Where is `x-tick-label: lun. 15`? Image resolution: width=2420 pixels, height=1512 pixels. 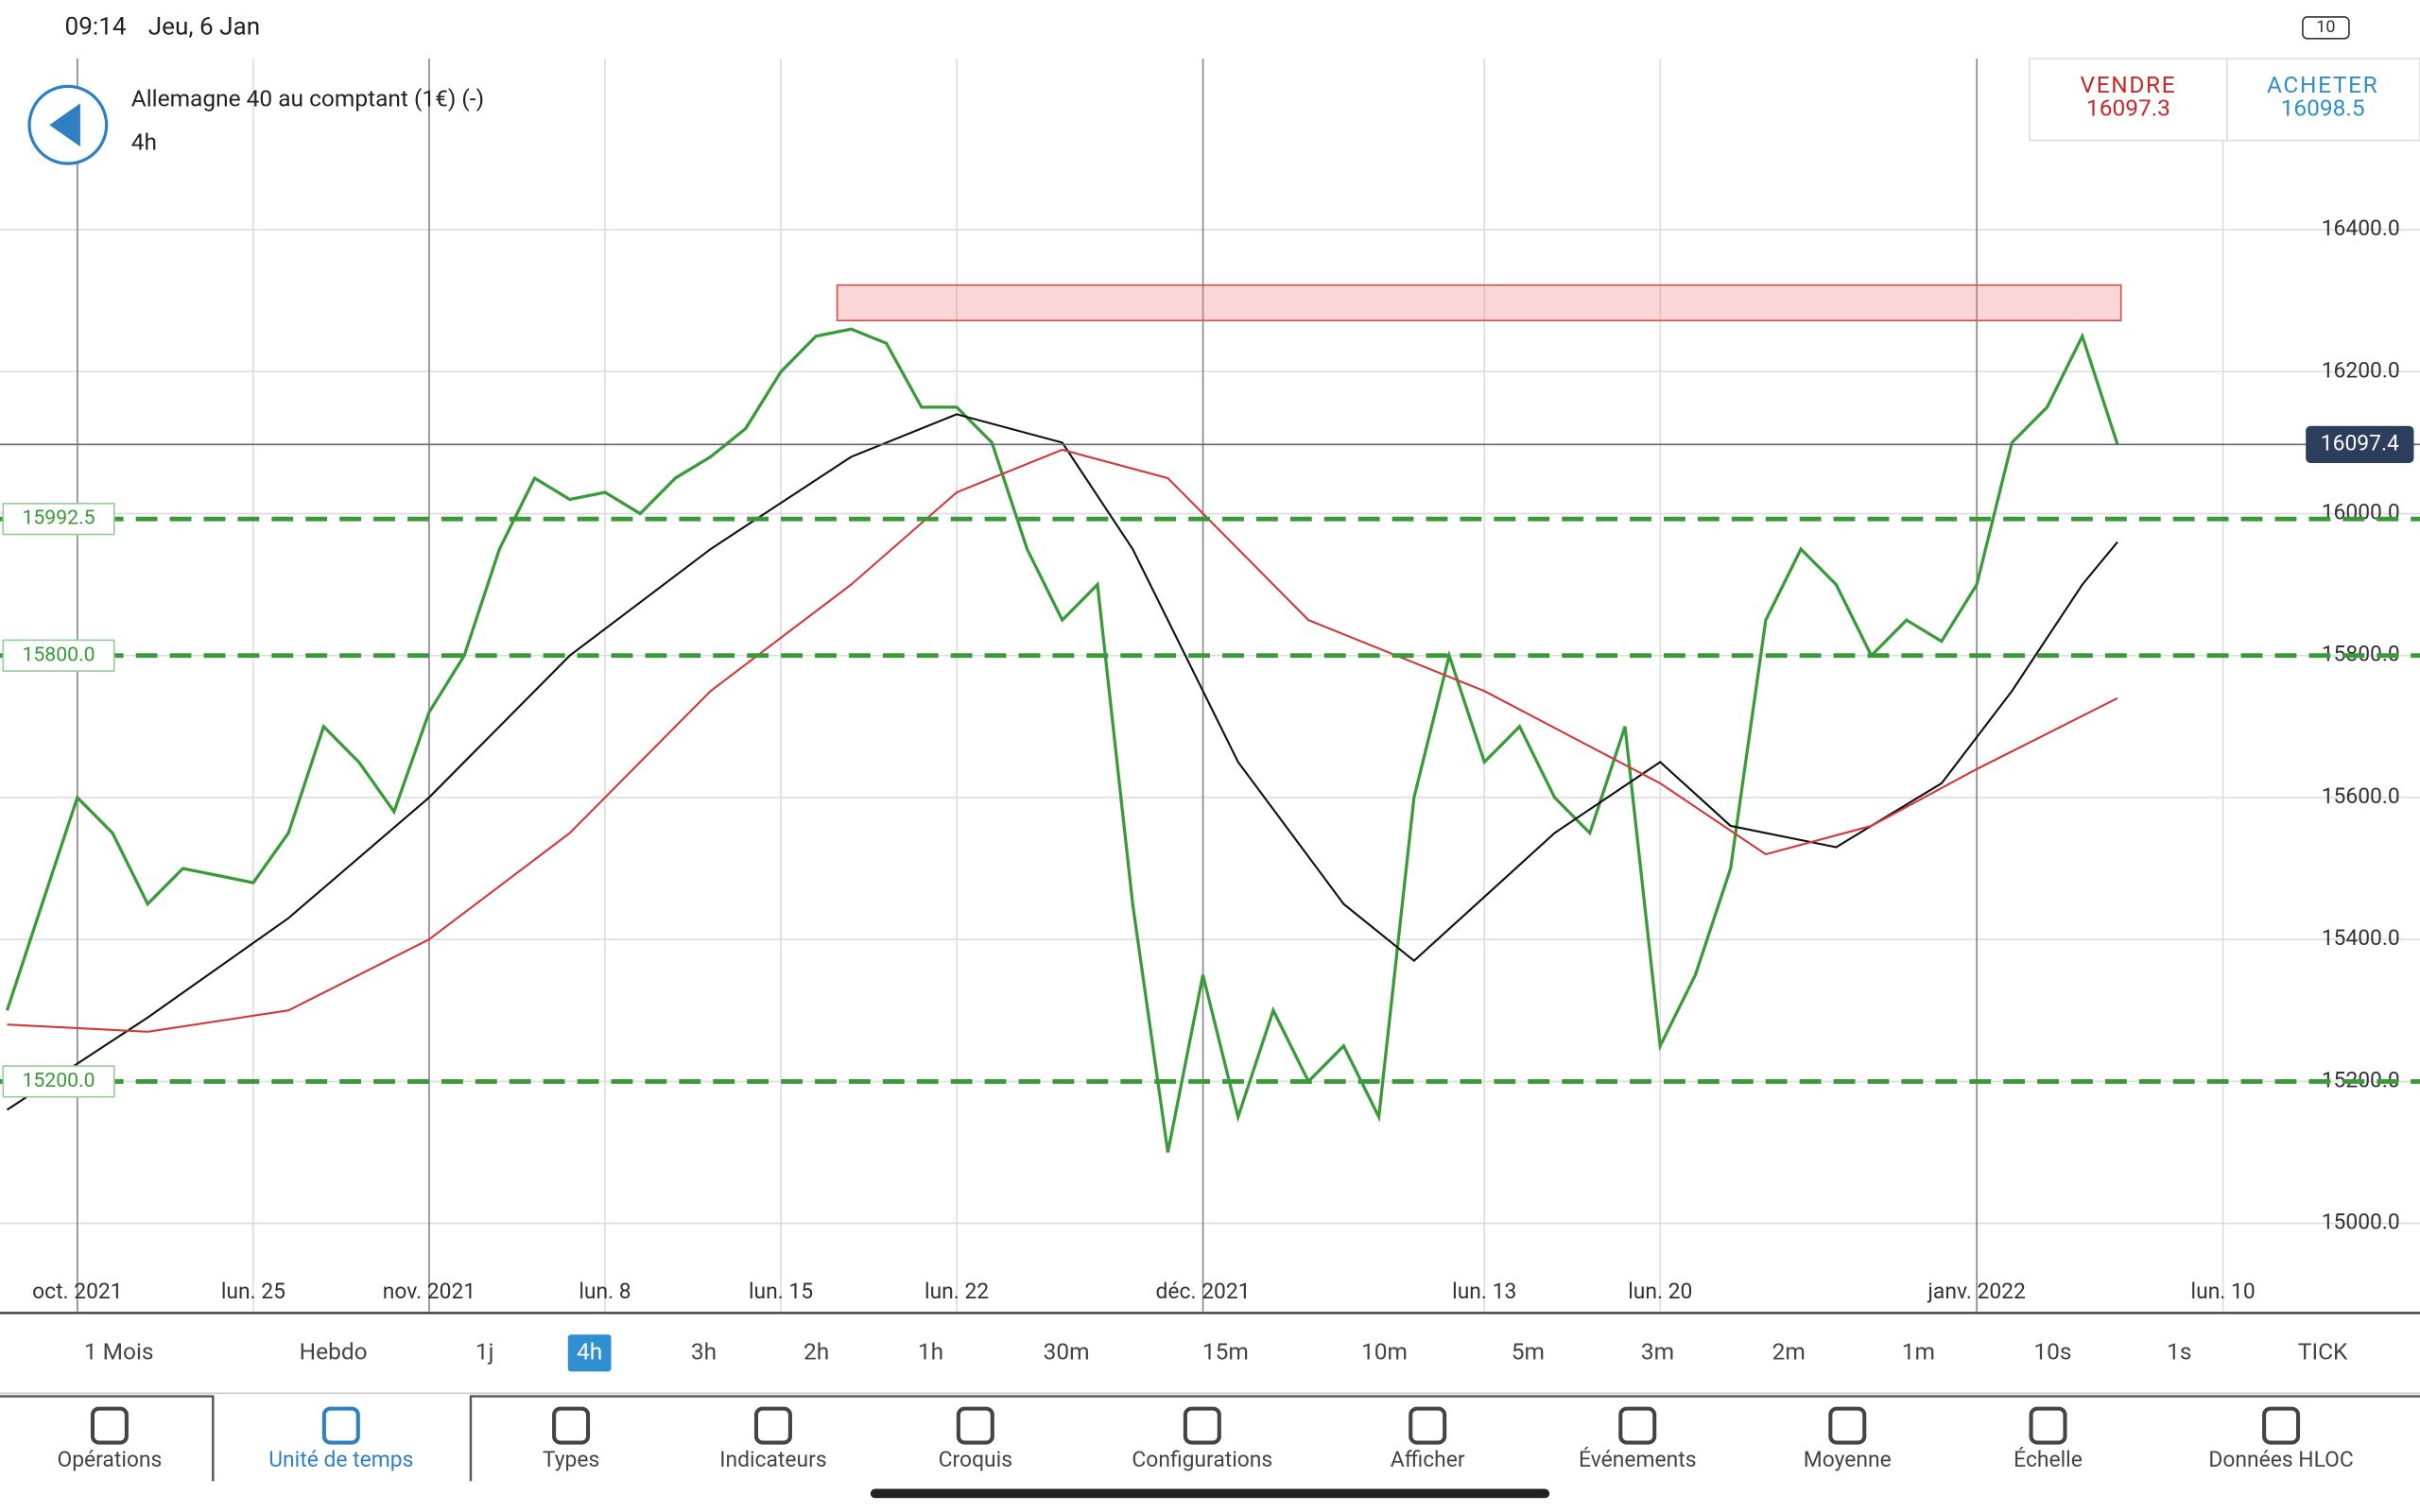 x-tick-label: lun. 15 is located at coordinates (781, 1291).